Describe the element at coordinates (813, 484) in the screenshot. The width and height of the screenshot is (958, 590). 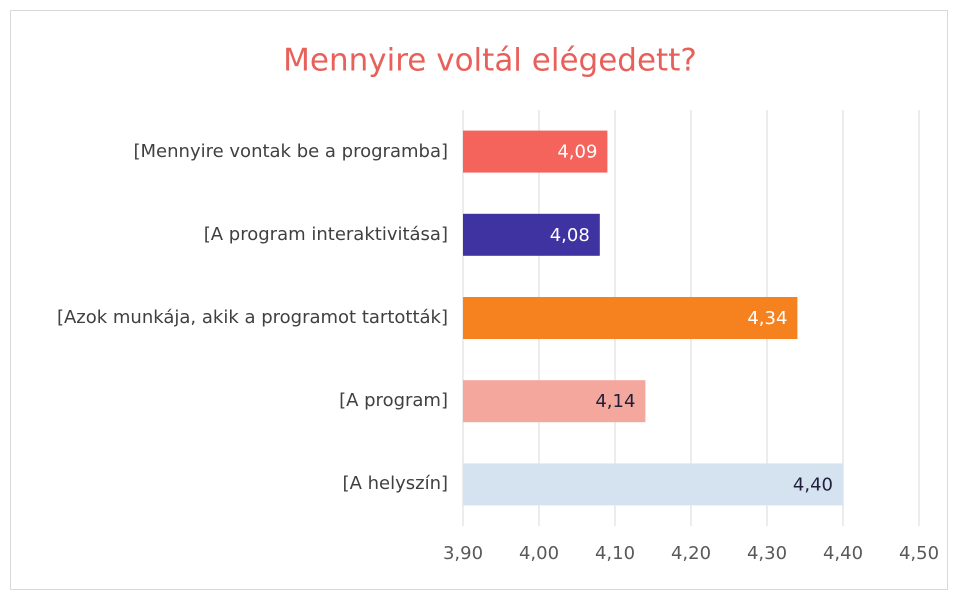
I see `value-label: 4,40` at that location.